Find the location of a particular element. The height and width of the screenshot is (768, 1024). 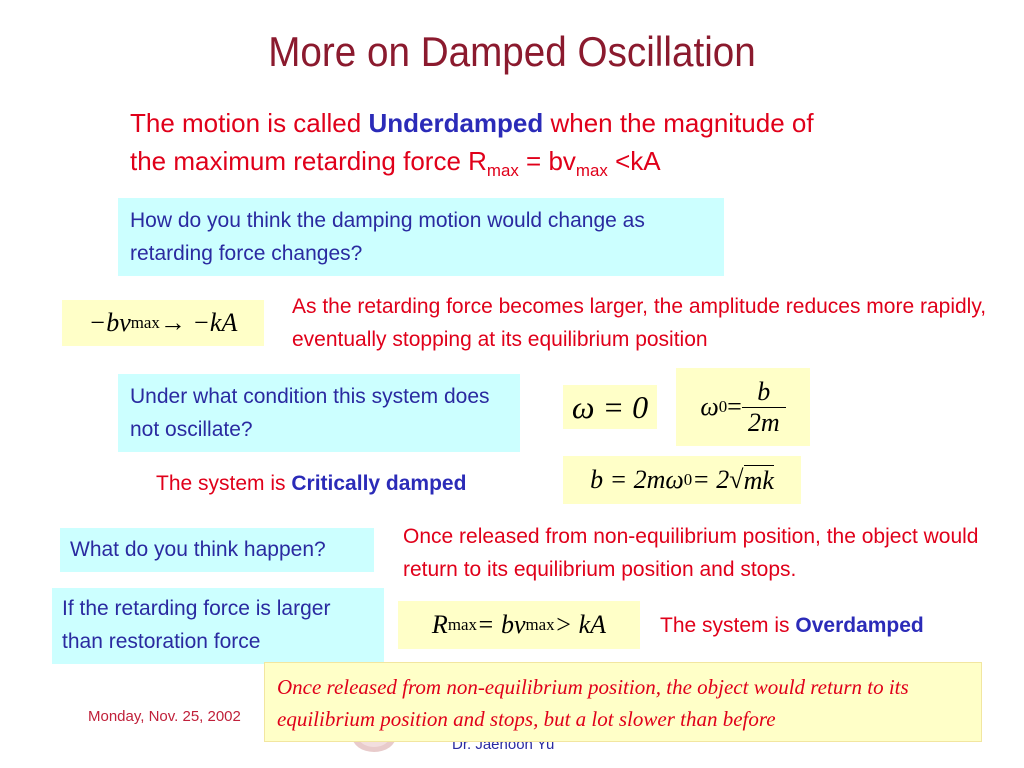

overdamped-term: Overdamped is located at coordinates (859, 625).